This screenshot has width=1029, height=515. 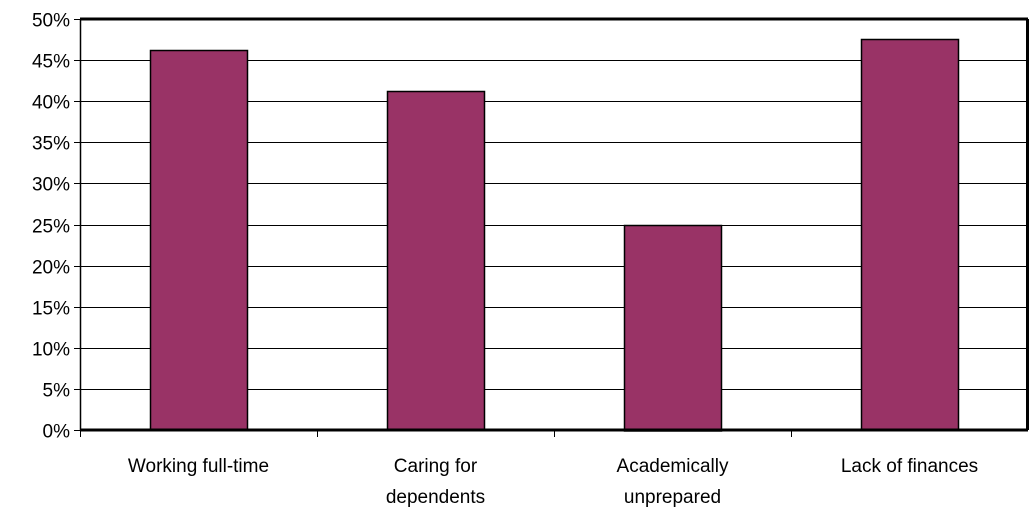 I want to click on y-tick-label: 20%, so click(x=51, y=268).